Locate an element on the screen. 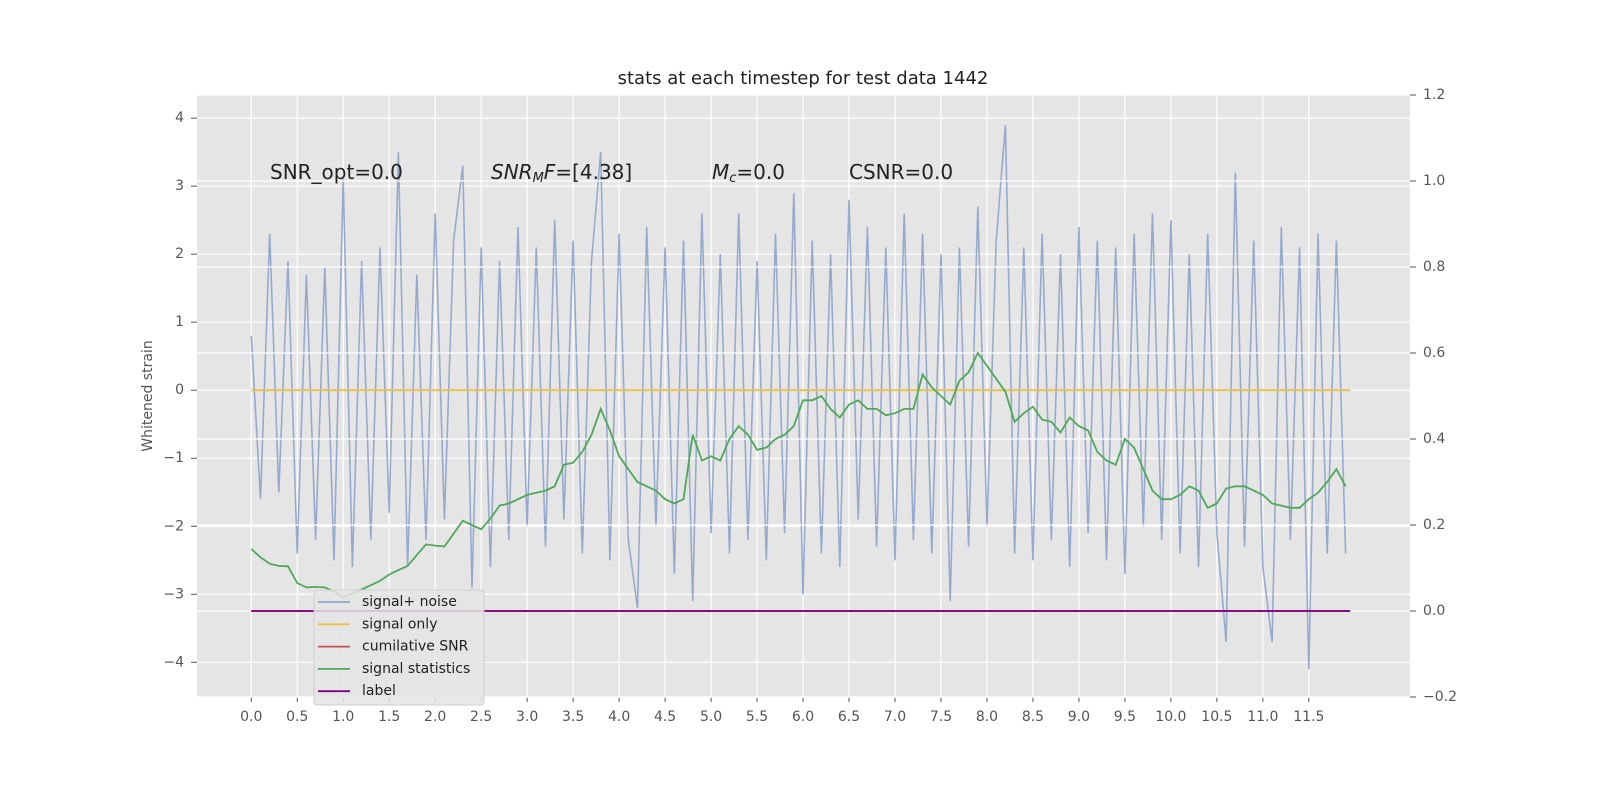 The height and width of the screenshot is (800, 1600). annotation: SNR_opt=0.0 is located at coordinates (336, 172).